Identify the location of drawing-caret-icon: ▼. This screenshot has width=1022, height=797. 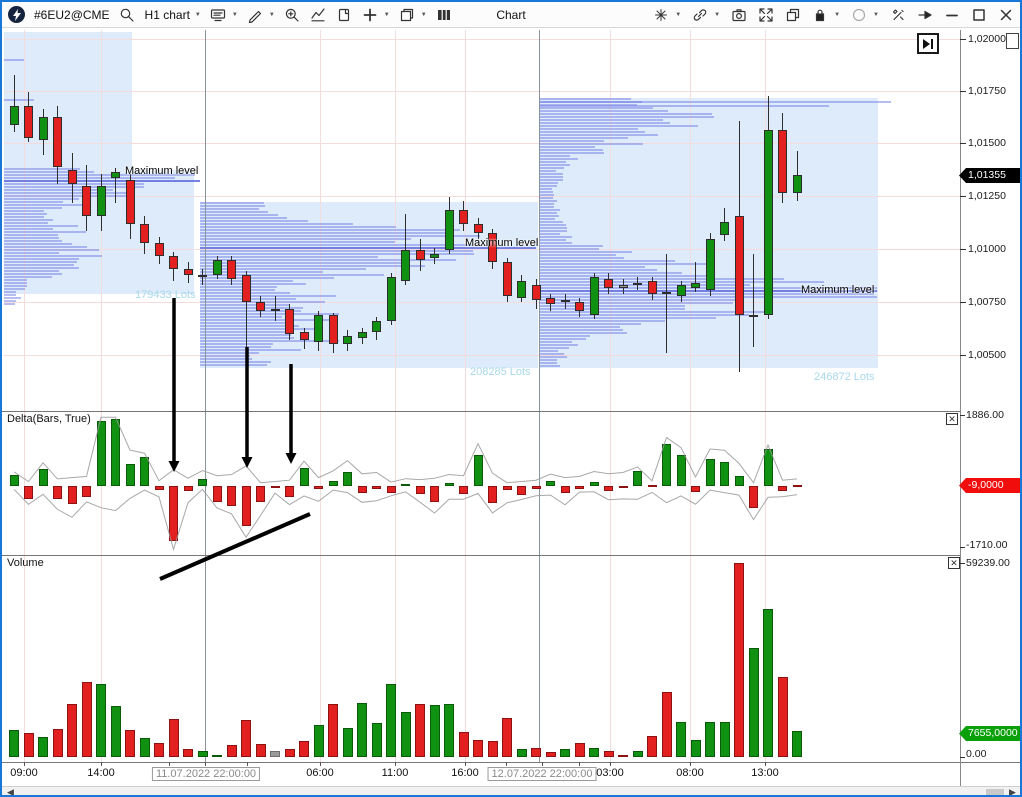
(271, 14).